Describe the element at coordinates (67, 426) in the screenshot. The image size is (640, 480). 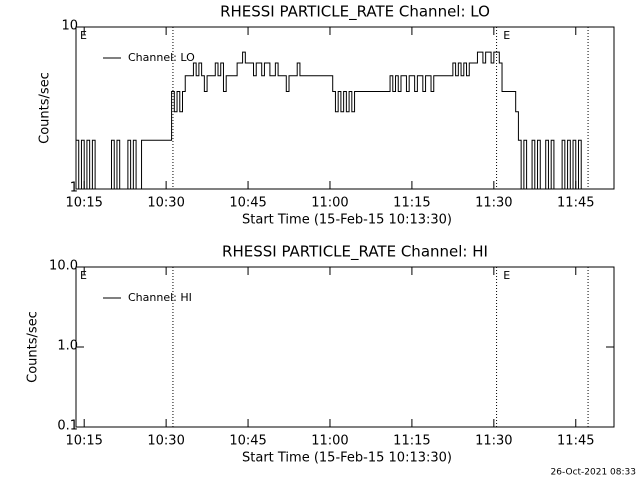
I see `y-tick-label: 0.1` at that location.